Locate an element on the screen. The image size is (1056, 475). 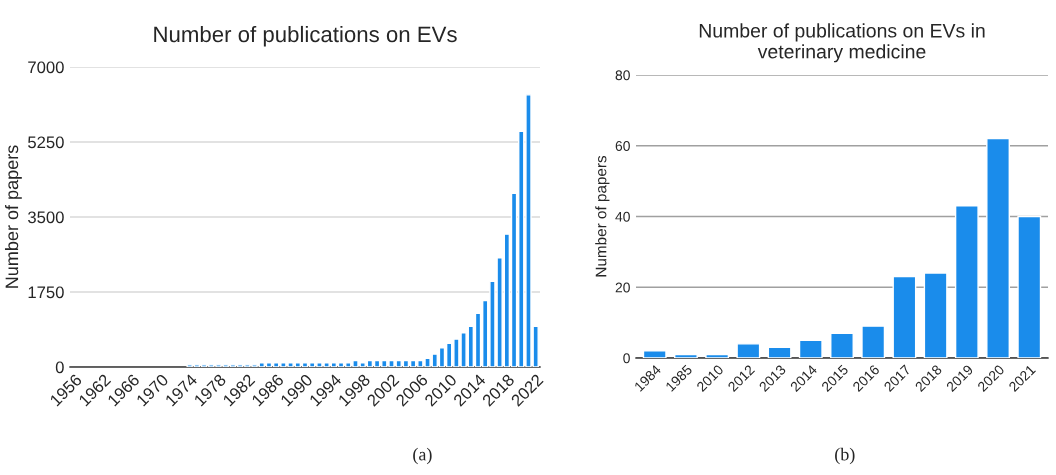
y-tick-label: 80 is located at coordinates (622, 75).